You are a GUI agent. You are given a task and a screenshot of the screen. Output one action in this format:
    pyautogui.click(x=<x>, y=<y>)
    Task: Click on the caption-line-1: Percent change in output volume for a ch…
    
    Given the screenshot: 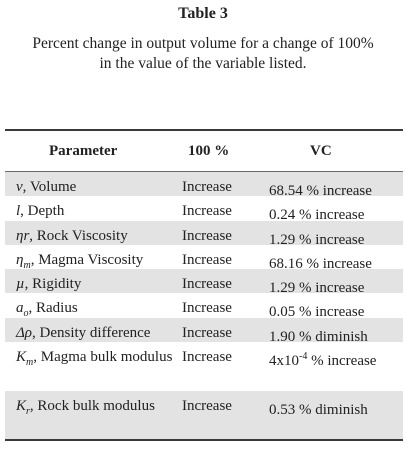 What is the action you would take?
    pyautogui.click(x=203, y=43)
    